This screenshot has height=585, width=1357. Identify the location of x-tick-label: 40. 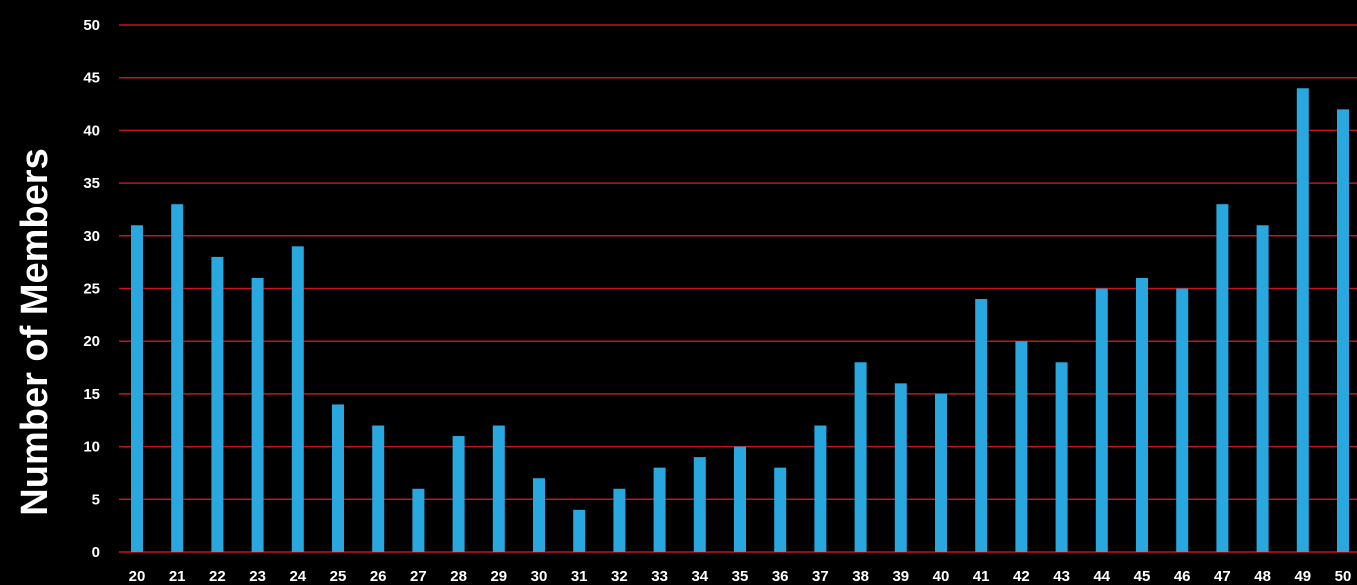
(941, 576).